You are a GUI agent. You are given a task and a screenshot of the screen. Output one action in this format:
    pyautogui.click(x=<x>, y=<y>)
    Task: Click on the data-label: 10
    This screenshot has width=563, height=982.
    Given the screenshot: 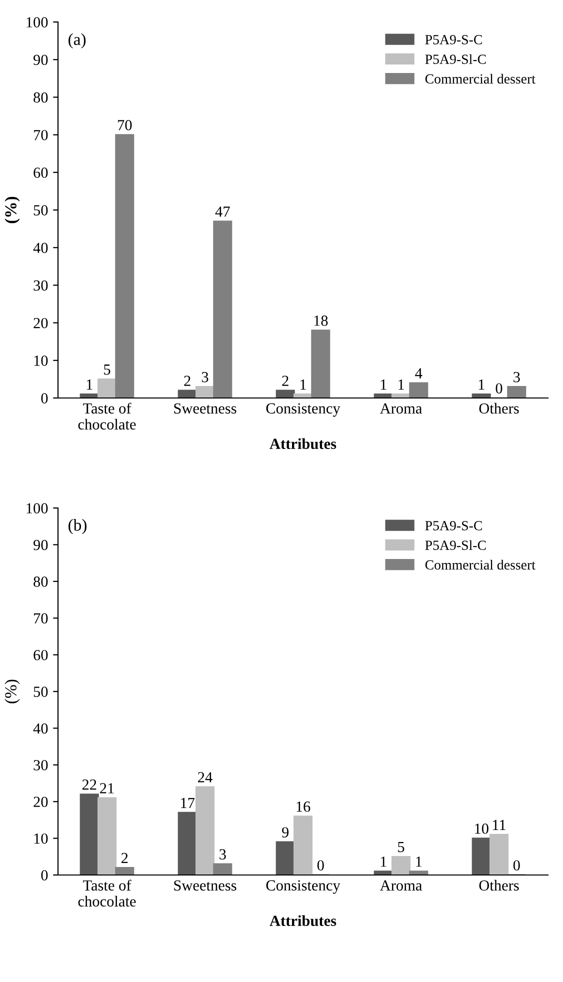 What is the action you would take?
    pyautogui.click(x=481, y=829)
    